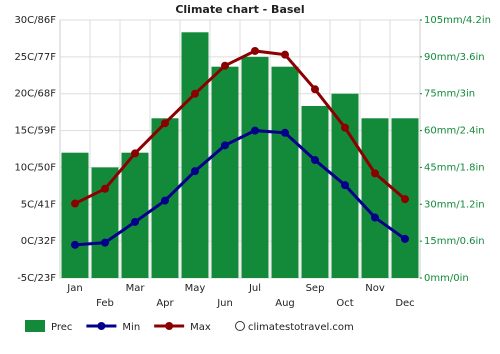  Describe the element at coordinates (254, 288) in the screenshot. I see `x-tick-label: Jul` at that location.